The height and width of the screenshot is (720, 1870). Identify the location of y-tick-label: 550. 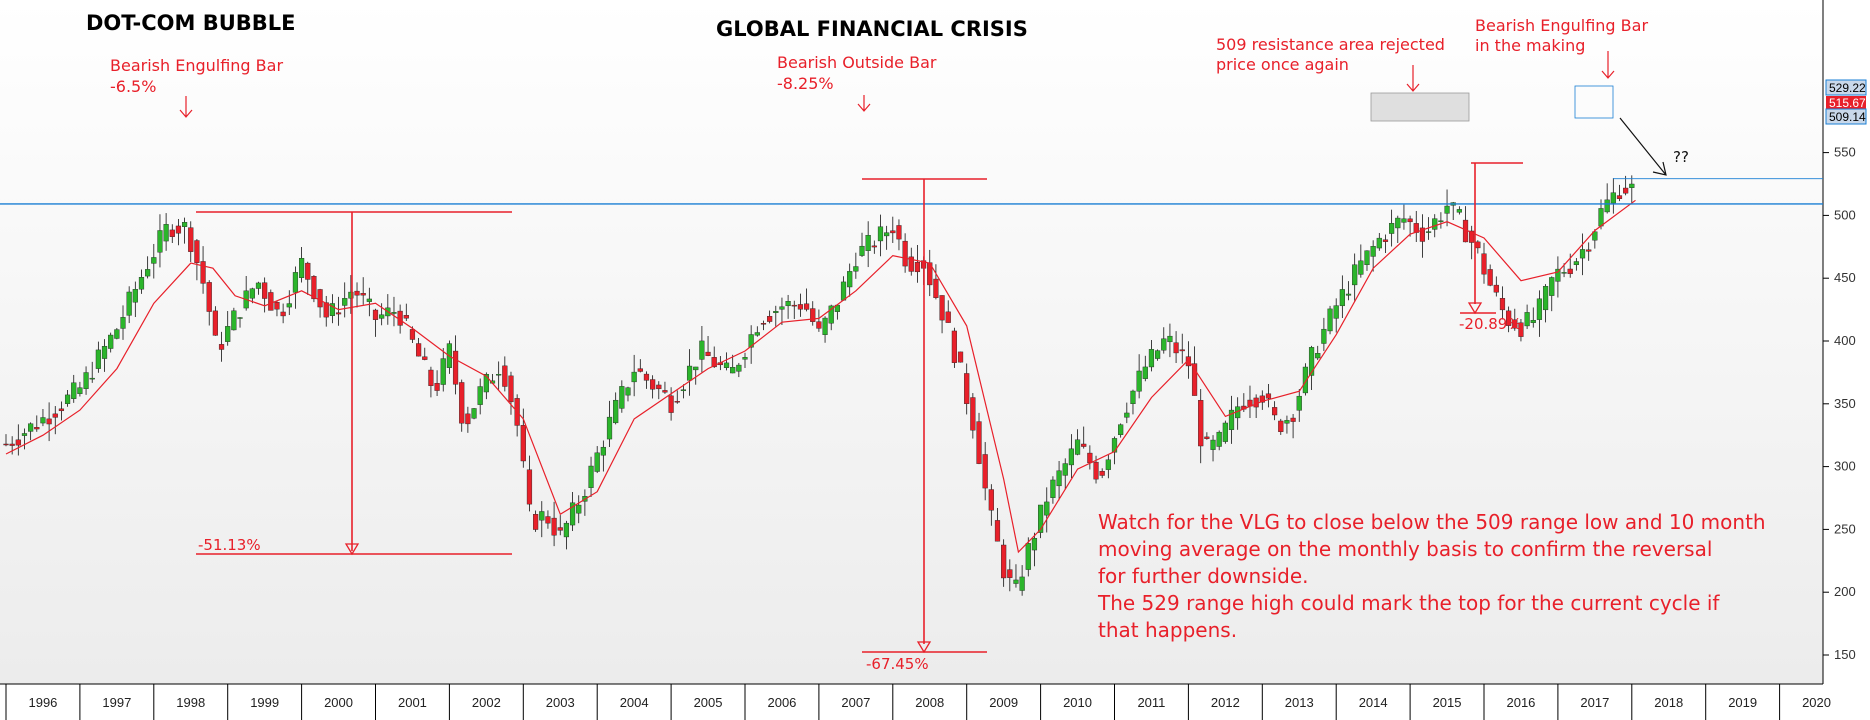
(1845, 152).